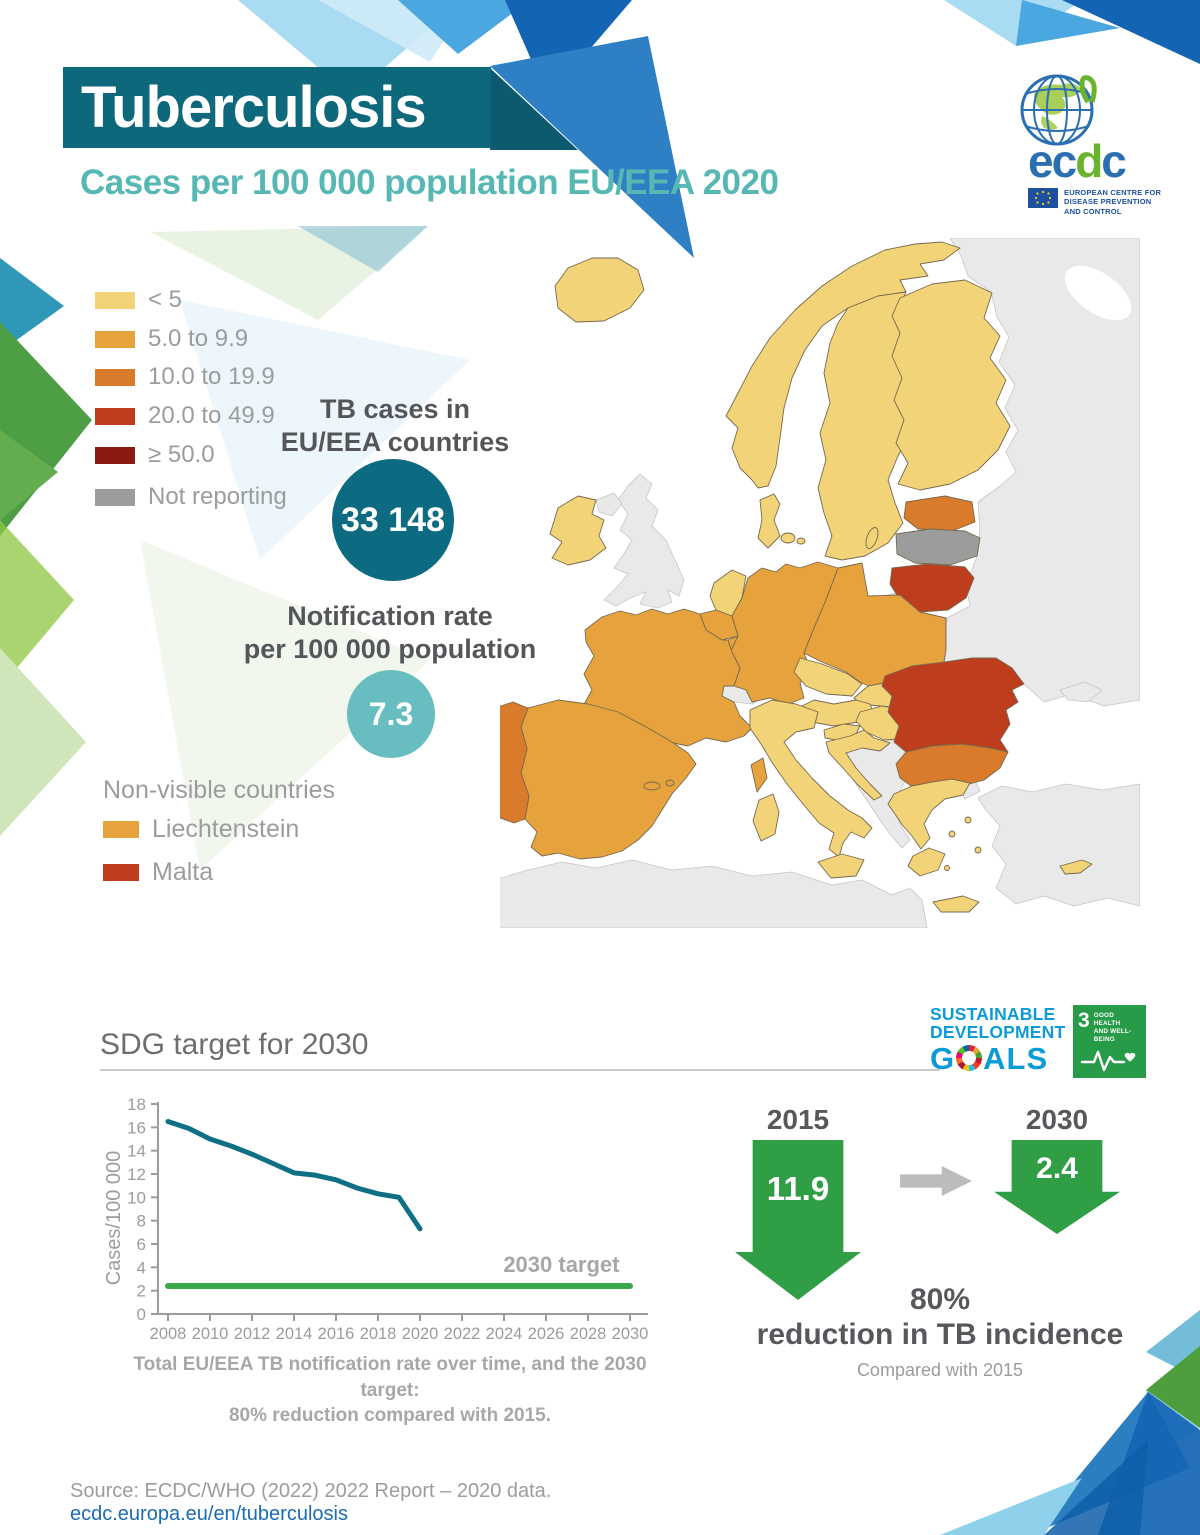  Describe the element at coordinates (940, 1299) in the screenshot. I see `reduction-percent: 80%` at that location.